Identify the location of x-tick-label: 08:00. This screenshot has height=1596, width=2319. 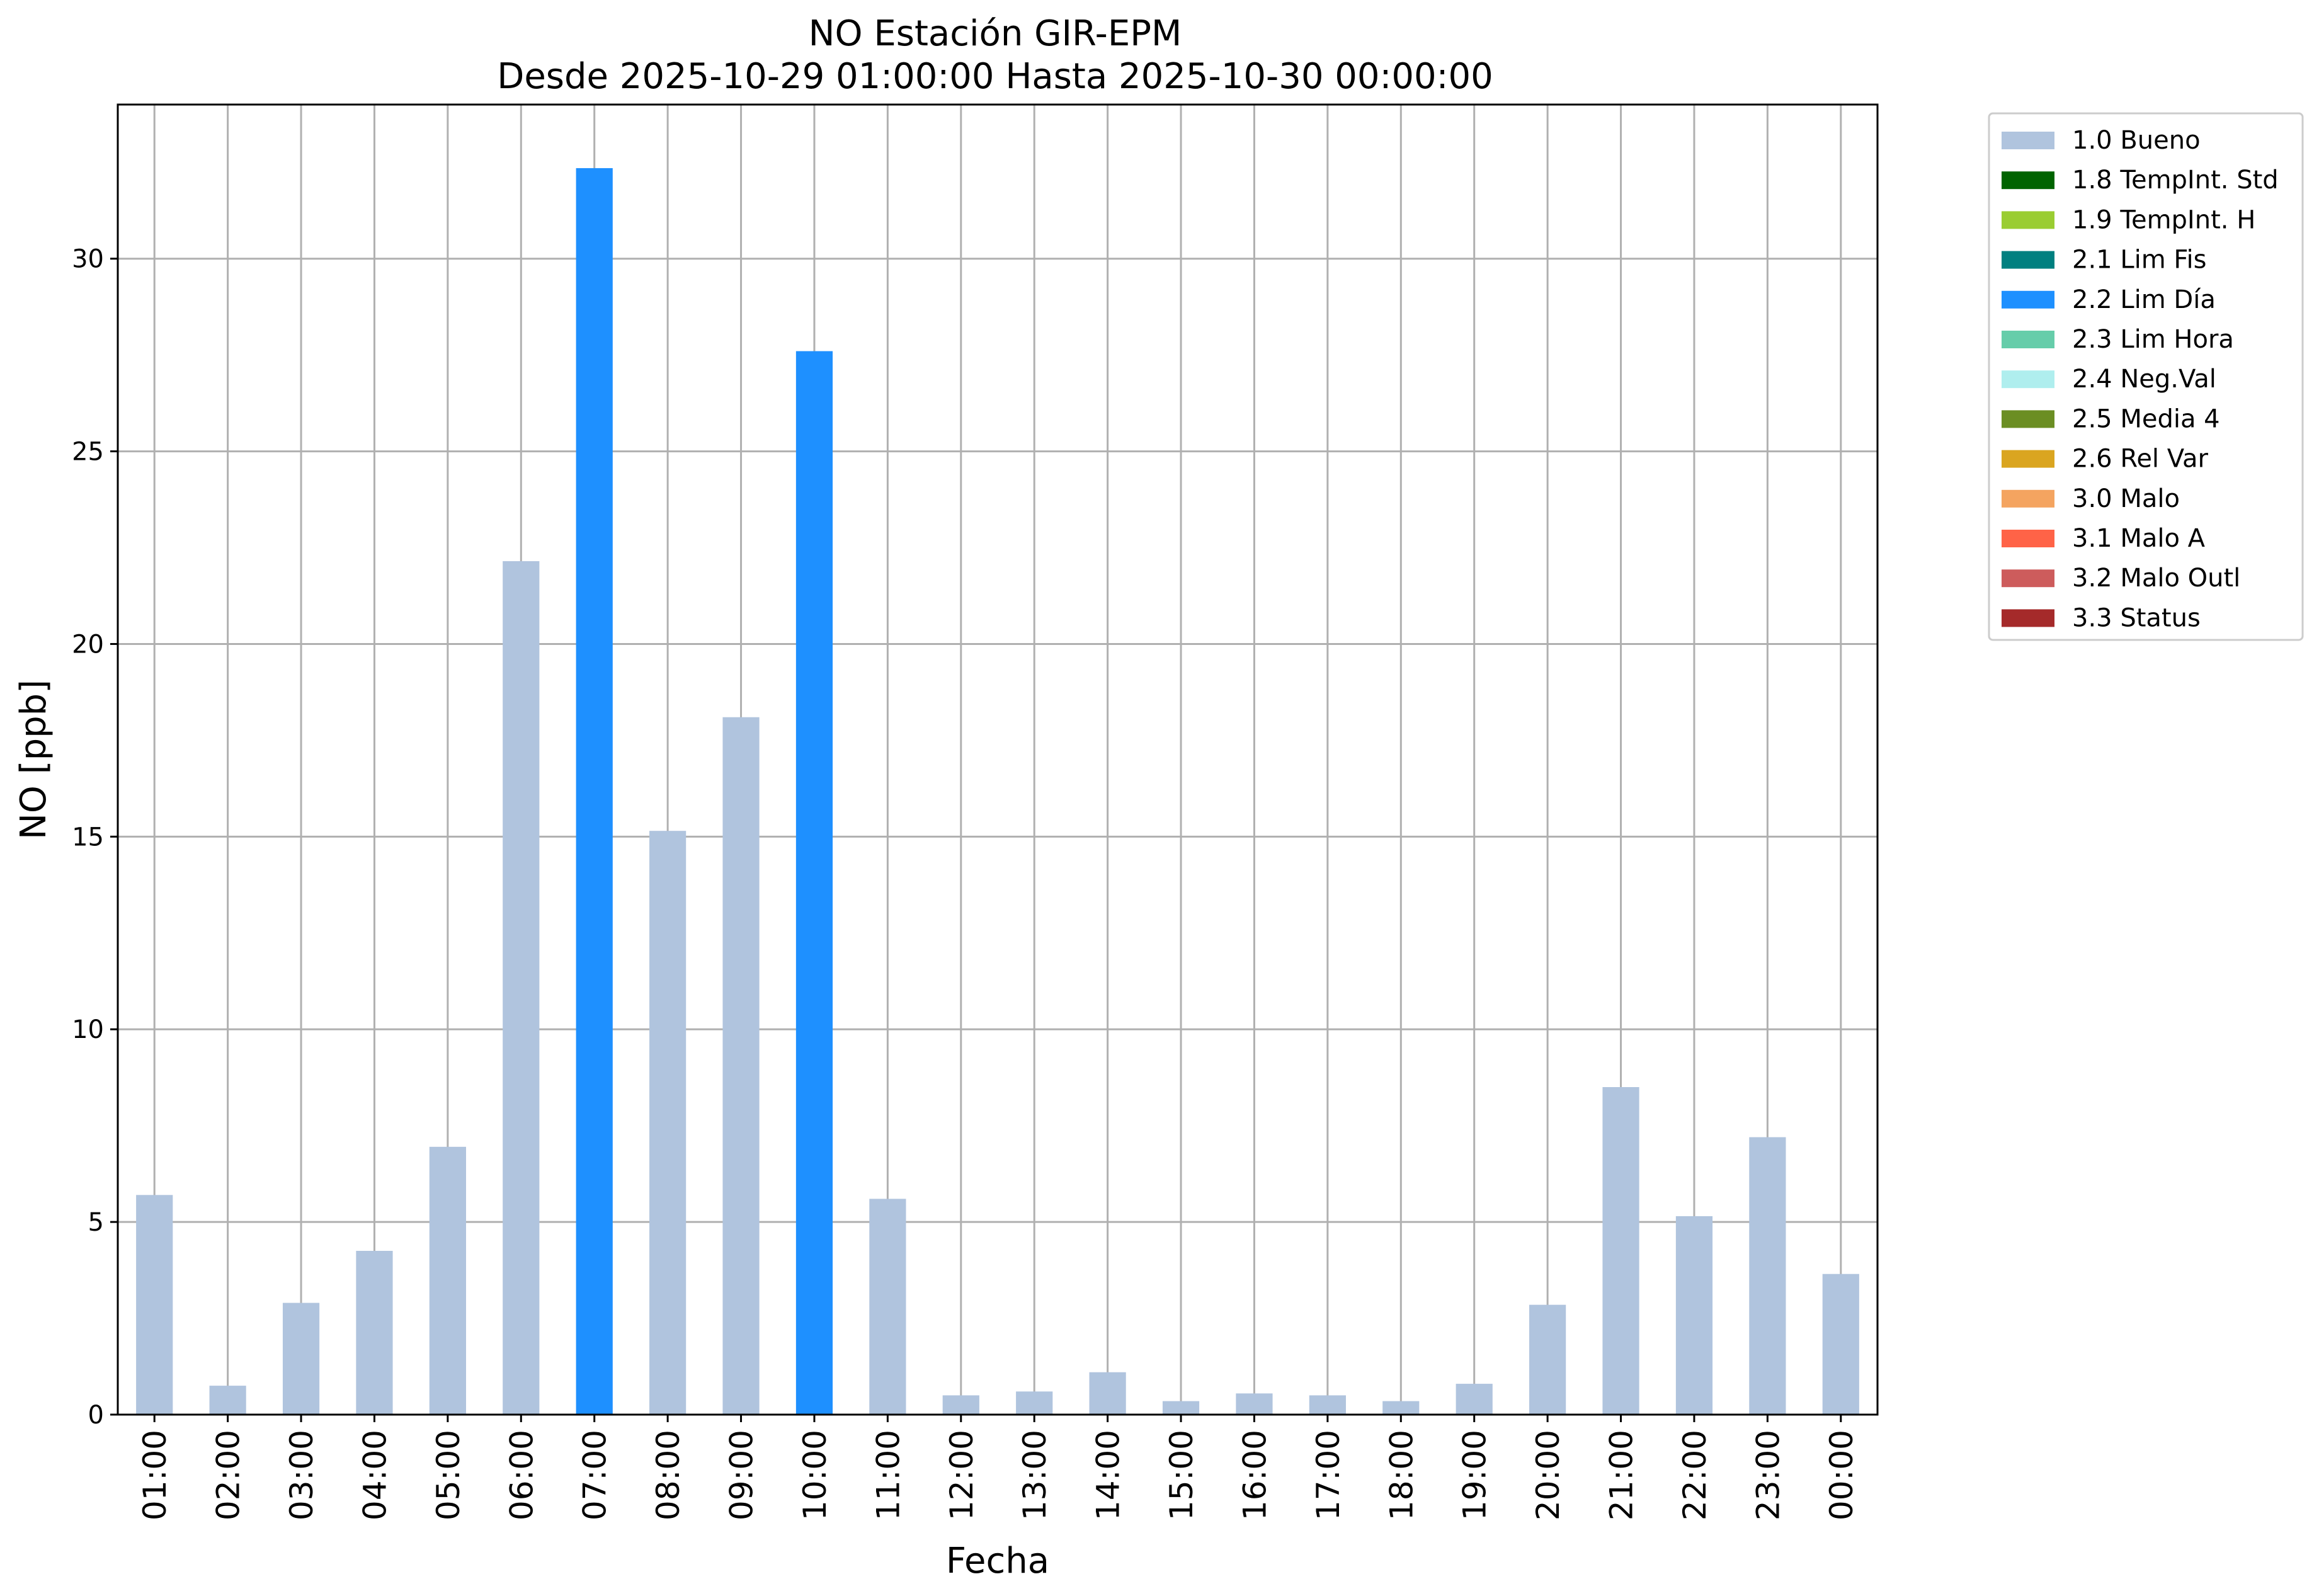
(668, 1475).